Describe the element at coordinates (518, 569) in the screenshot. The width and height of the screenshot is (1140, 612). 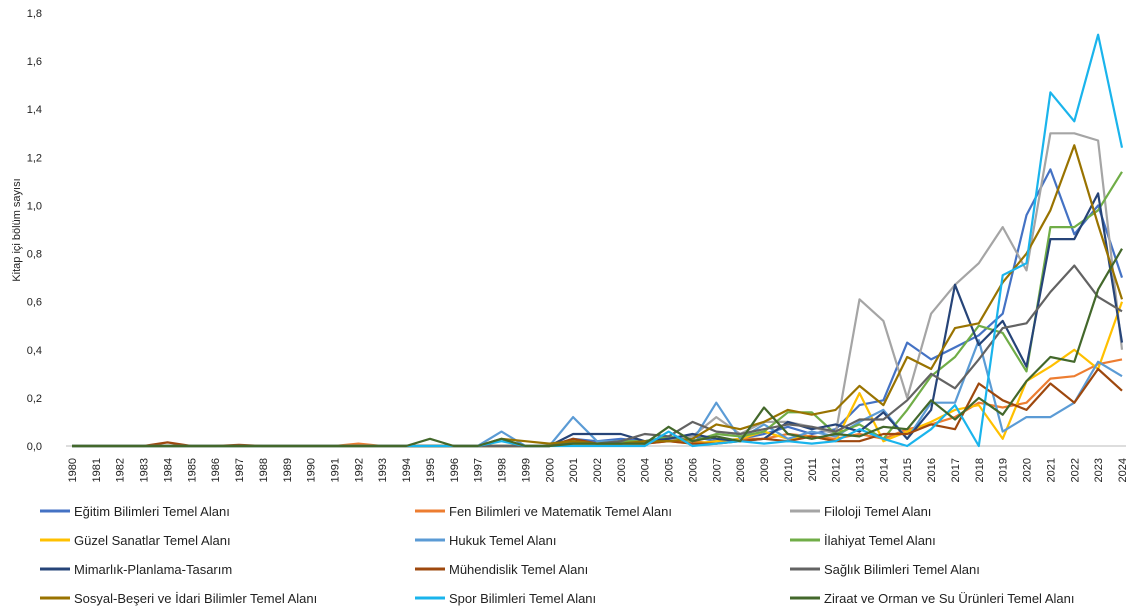
I see `legend-label: Mühendislik Temel Alanı` at that location.